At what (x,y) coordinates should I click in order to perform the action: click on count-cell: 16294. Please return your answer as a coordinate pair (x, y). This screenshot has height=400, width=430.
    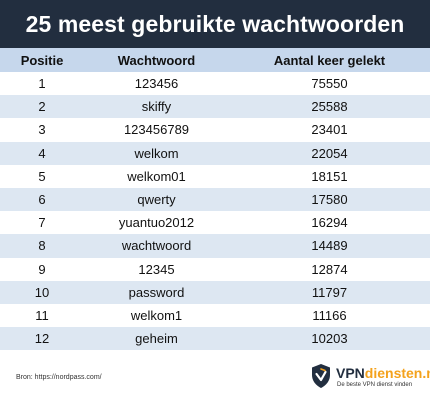
    Looking at the image, I should click on (329, 223).